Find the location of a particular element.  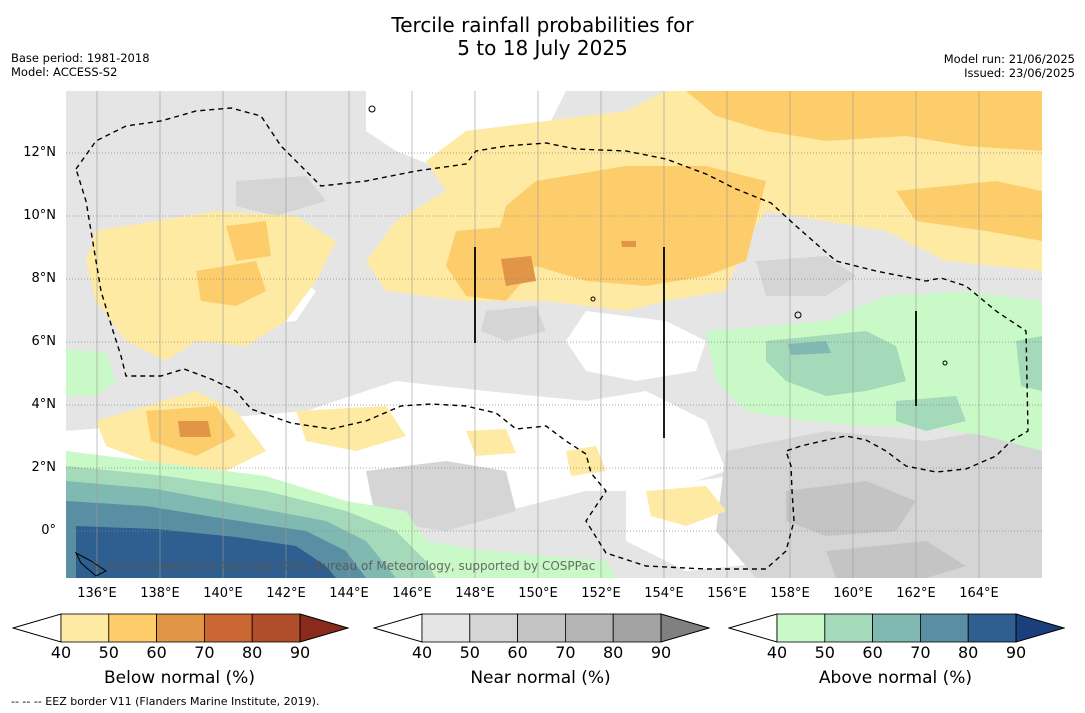

lon-tick-label: 156°E is located at coordinates (727, 593).